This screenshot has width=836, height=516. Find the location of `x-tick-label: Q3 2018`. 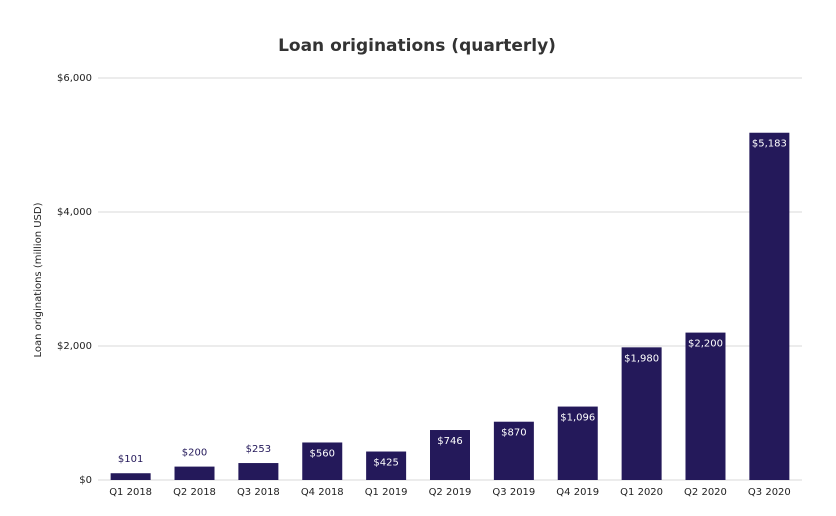

x-tick-label: Q3 2018 is located at coordinates (258, 492).